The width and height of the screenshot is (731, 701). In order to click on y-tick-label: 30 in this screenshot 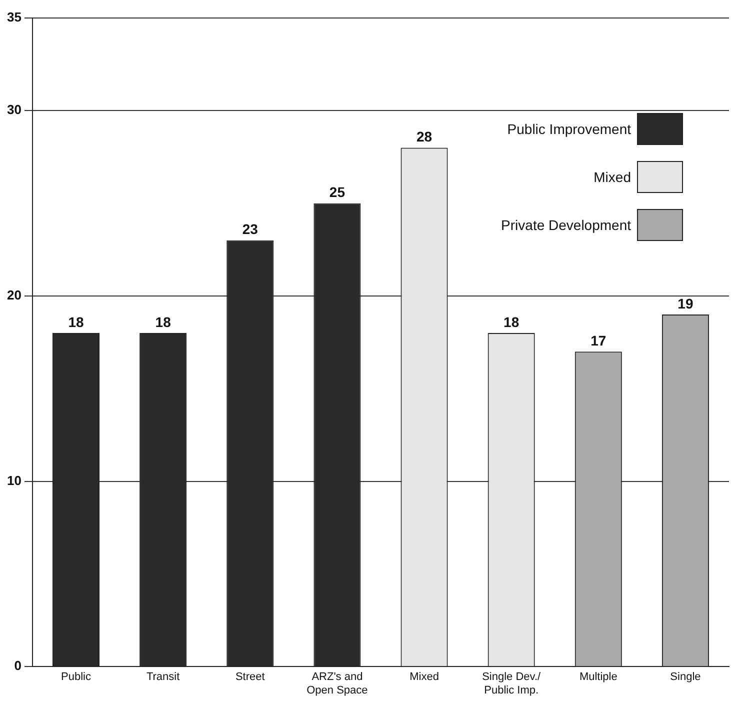, I will do `click(14, 110)`.